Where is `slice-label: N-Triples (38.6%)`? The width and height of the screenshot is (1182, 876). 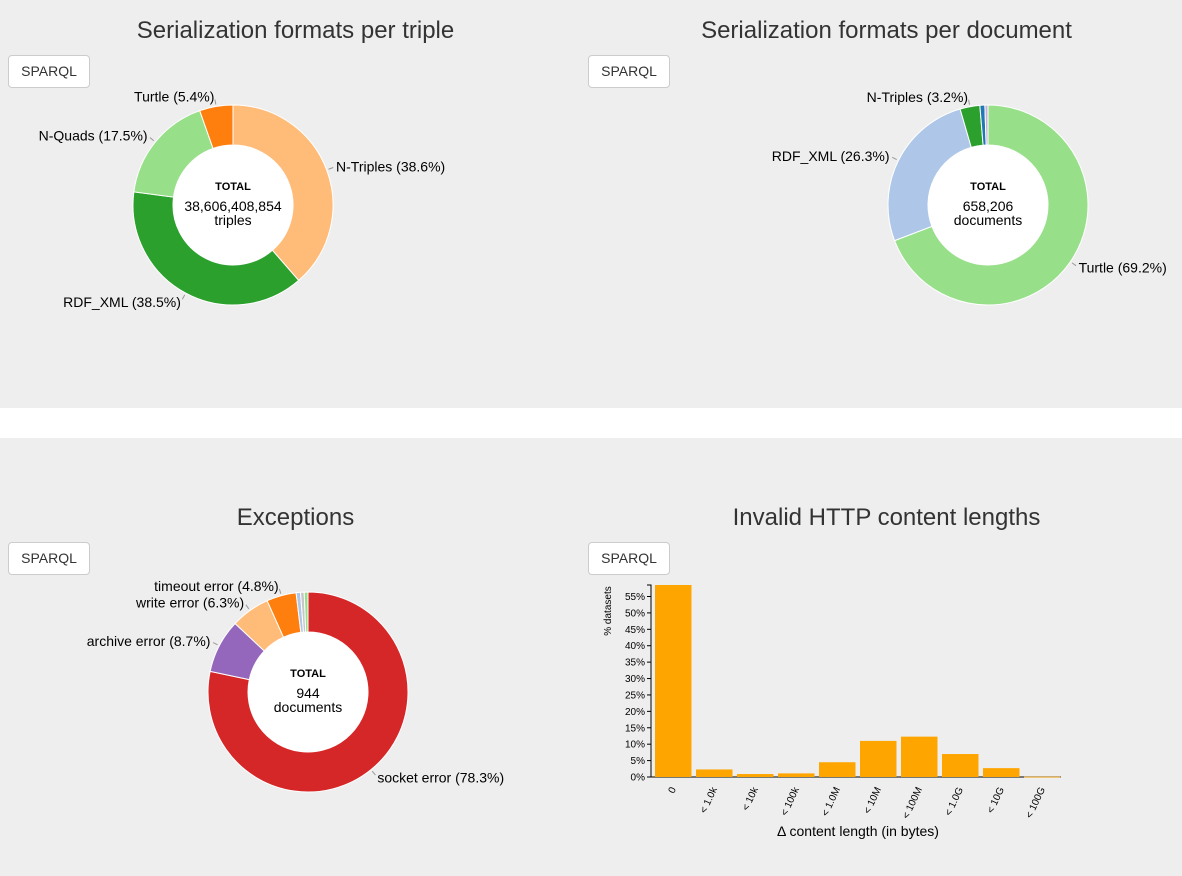
slice-label: N-Triples (38.6%) is located at coordinates (390, 166).